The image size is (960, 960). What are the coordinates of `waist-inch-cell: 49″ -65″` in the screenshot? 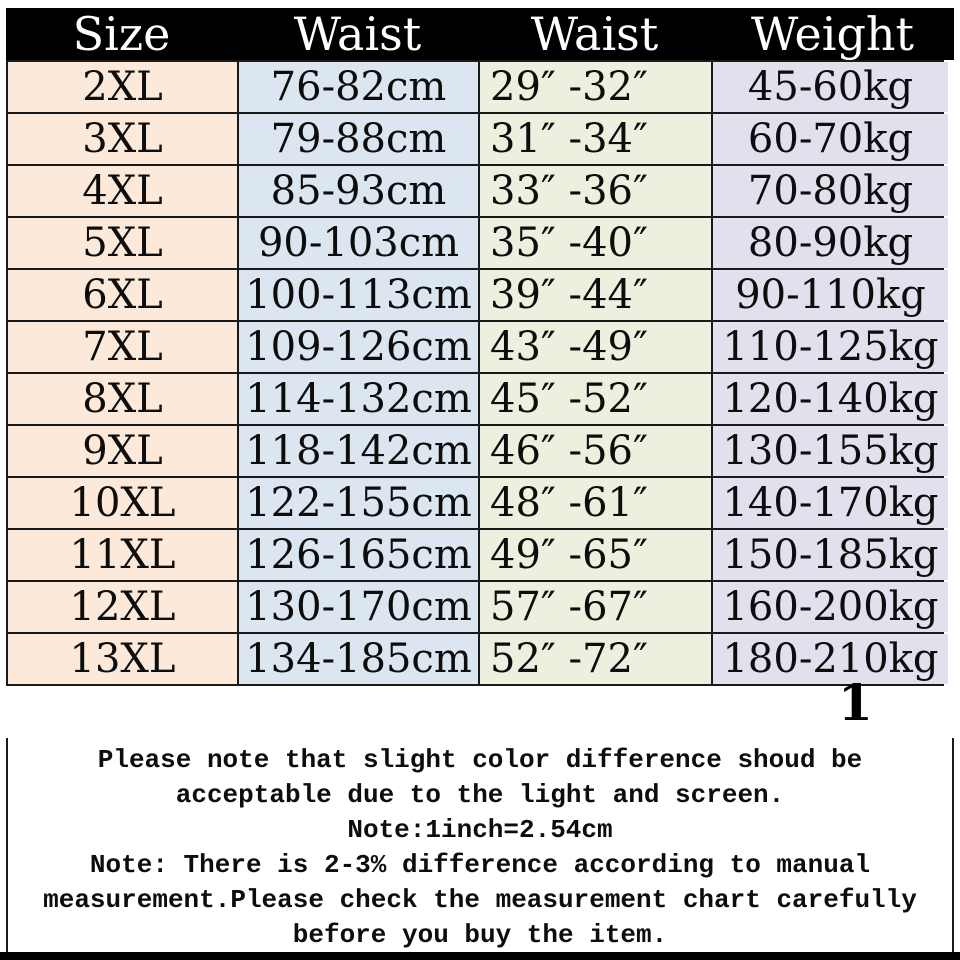 It's located at (595, 555).